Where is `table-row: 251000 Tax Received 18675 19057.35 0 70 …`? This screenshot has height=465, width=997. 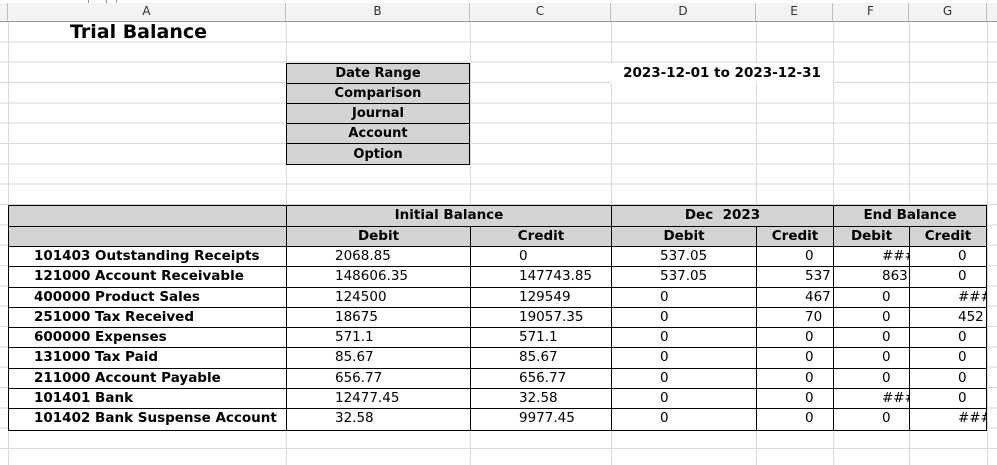 table-row: 251000 Tax Received 18675 19057.35 0 70 … is located at coordinates (497, 318).